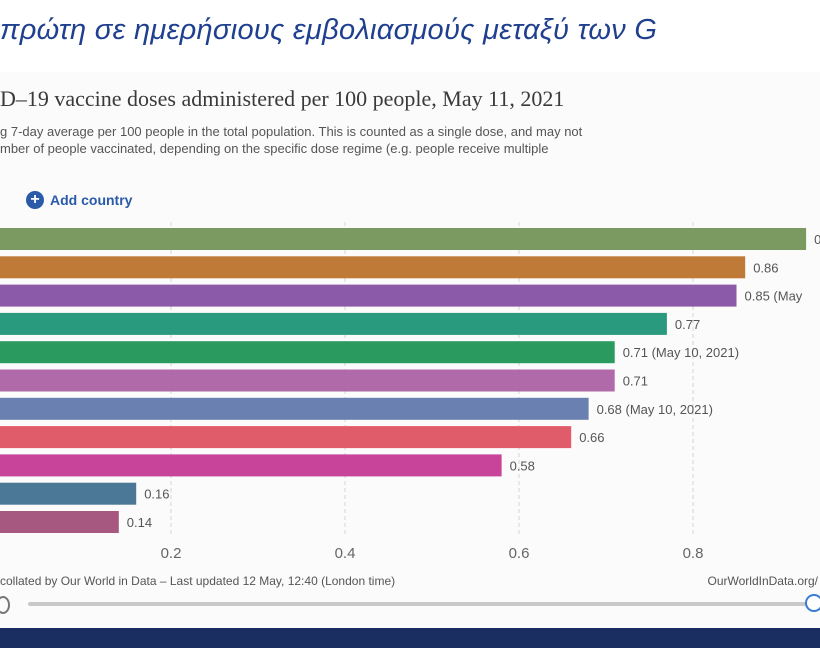 Image resolution: width=820 pixels, height=648 pixels. I want to click on site-link: OurWorldInData.org/, so click(763, 581).